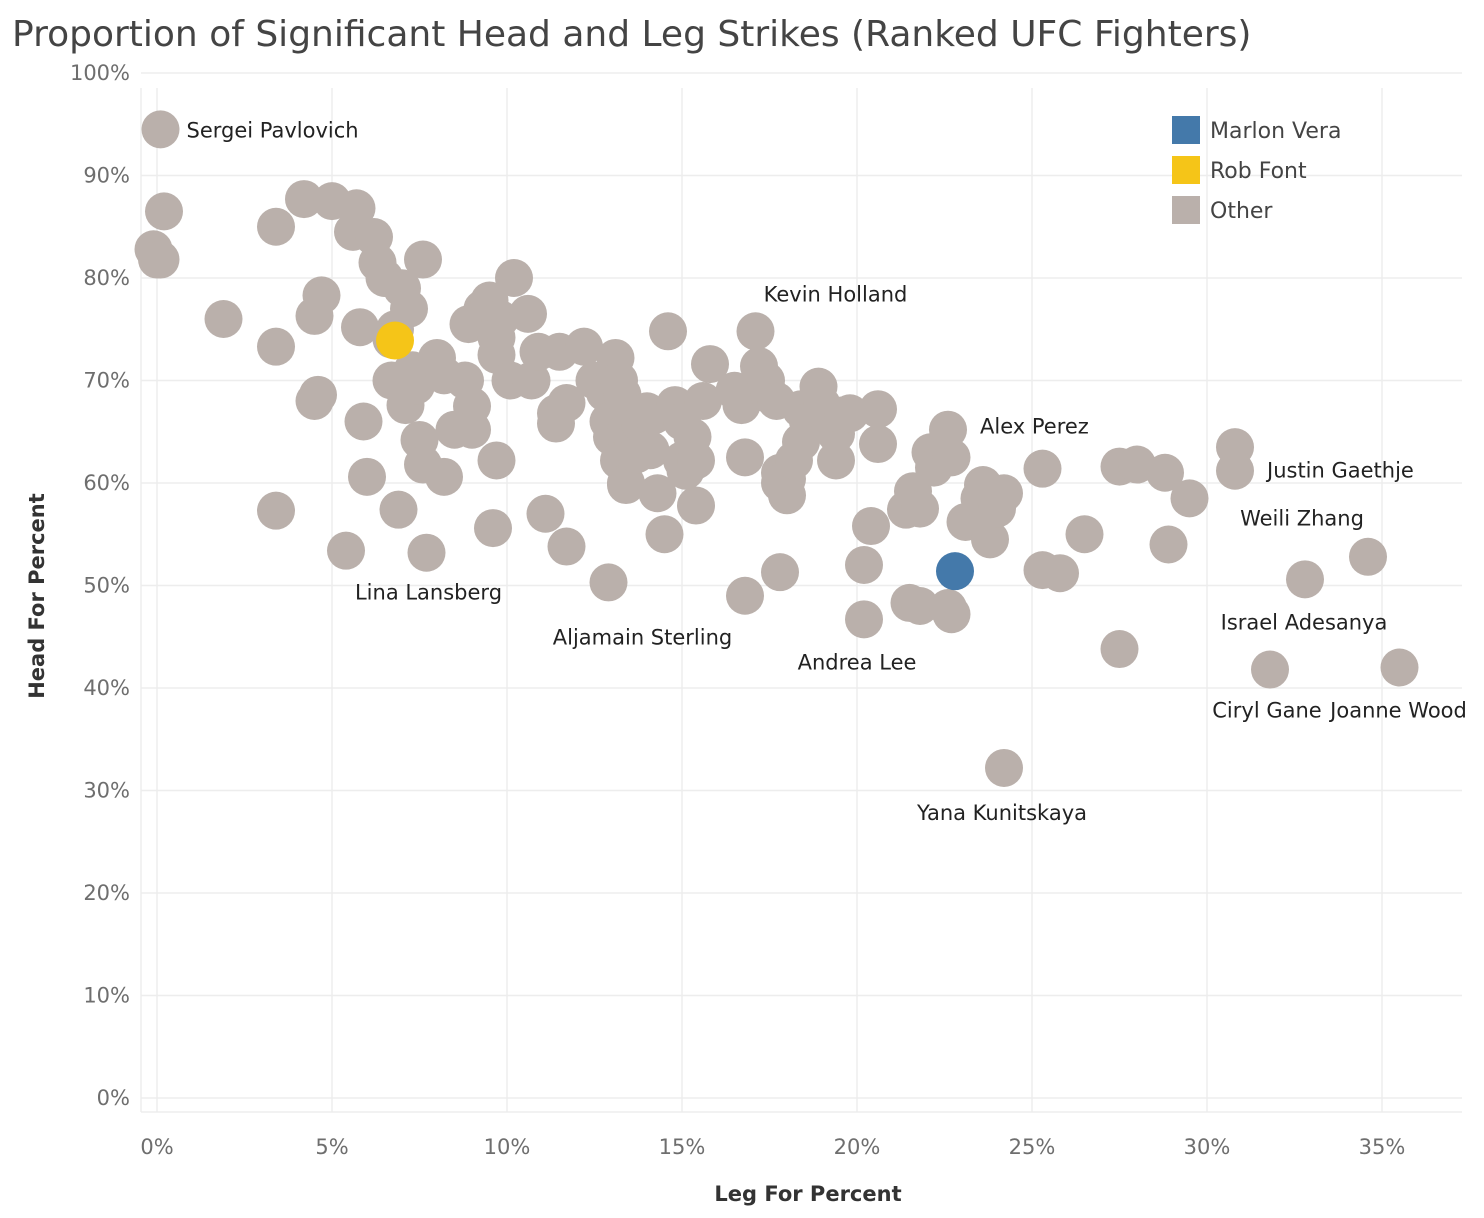  What do you see at coordinates (1339, 471) in the screenshot?
I see `point-label: Justin Gaethje` at bounding box center [1339, 471].